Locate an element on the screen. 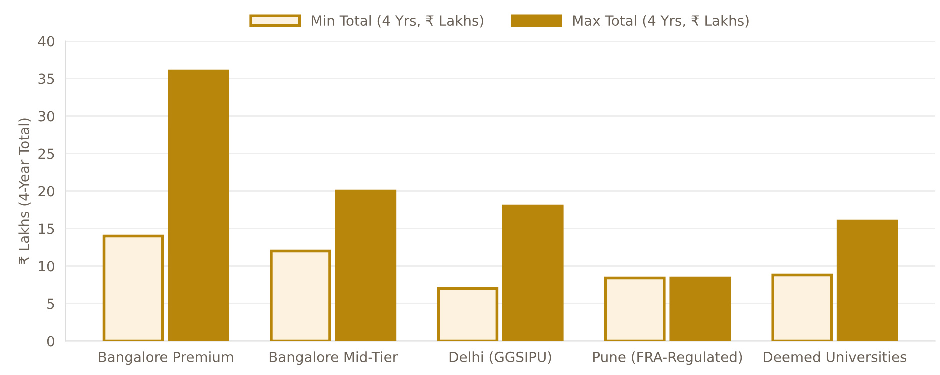 The image size is (940, 375). x-tick-label: Bangalore Premium is located at coordinates (166, 359).